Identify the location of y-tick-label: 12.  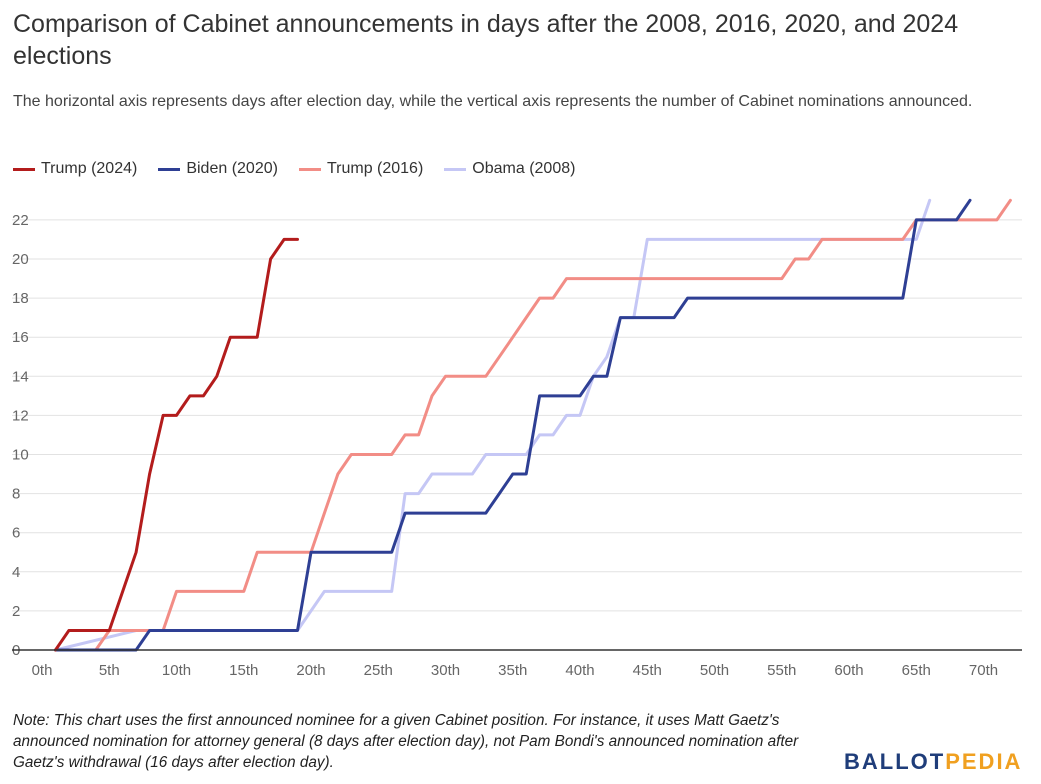
(20, 415).